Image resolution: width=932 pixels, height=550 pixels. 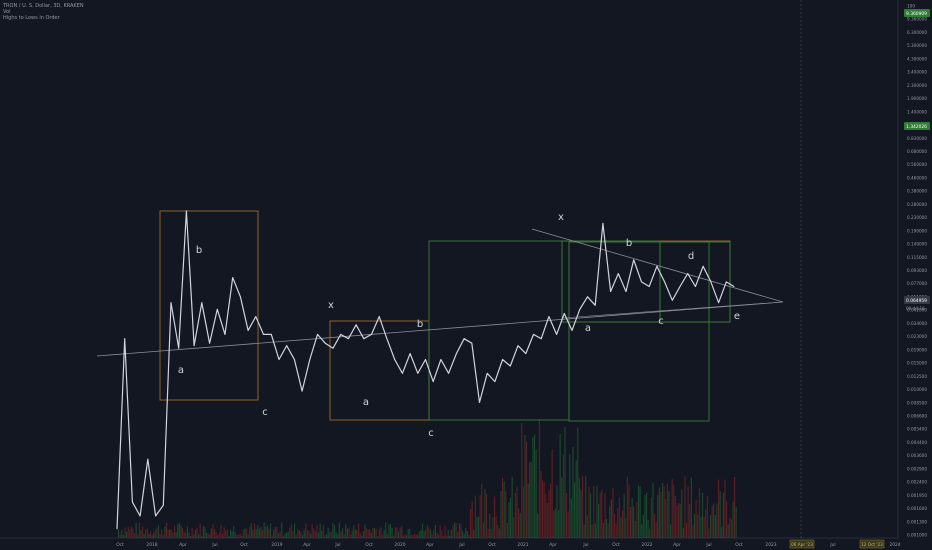 I want to click on box-triangle-2021, so click(x=646, y=281).